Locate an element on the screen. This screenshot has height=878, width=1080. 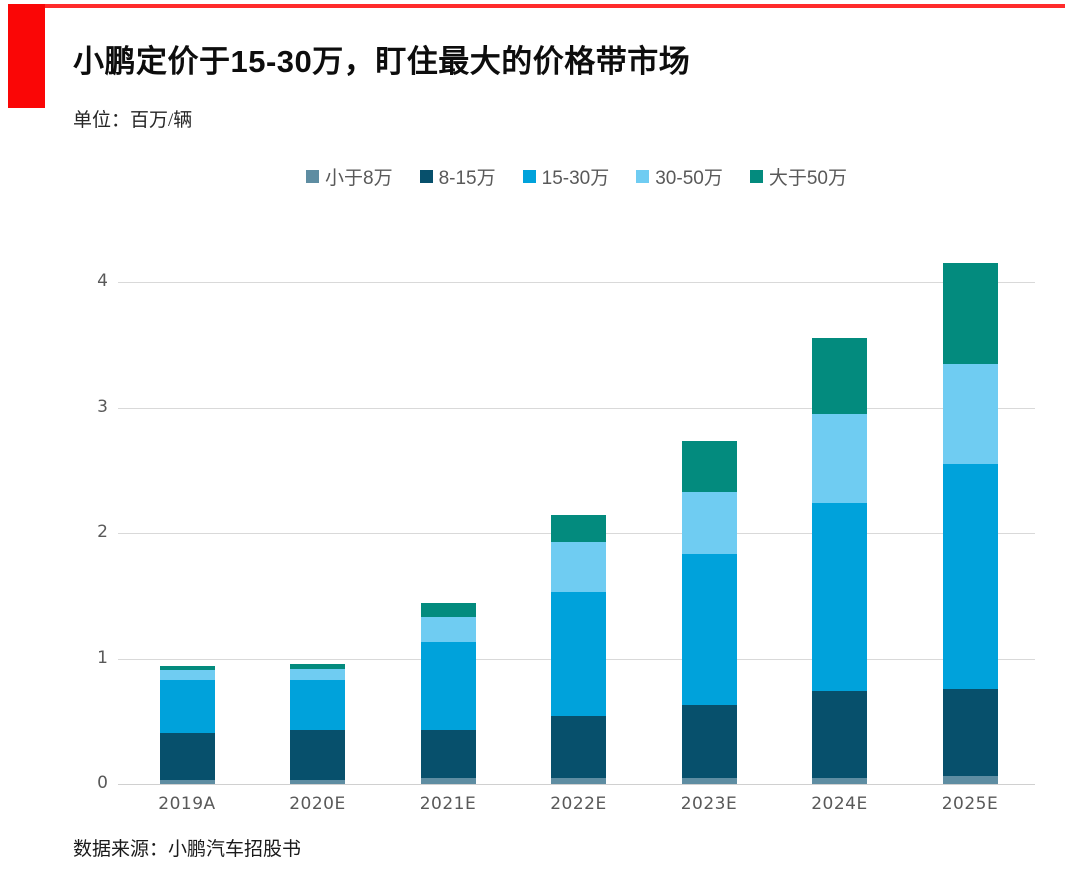
bar-segment-2021E-小于8万 is located at coordinates (448, 780).